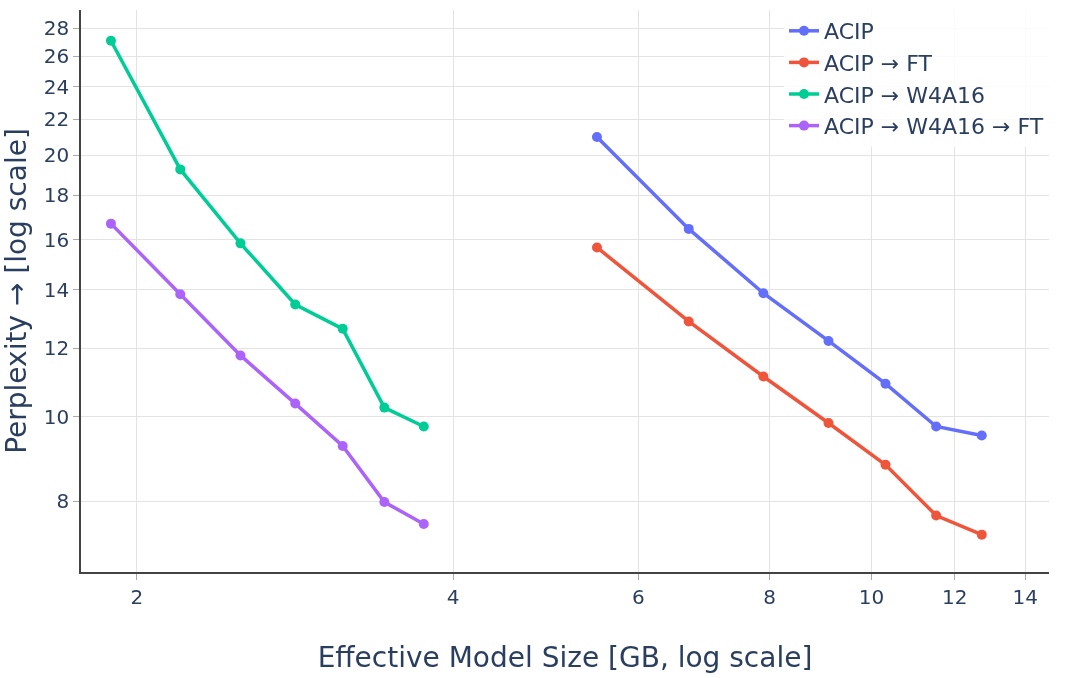 This screenshot has height=678, width=1074. Describe the element at coordinates (56, 416) in the screenshot. I see `y-tick-label: 10` at that location.